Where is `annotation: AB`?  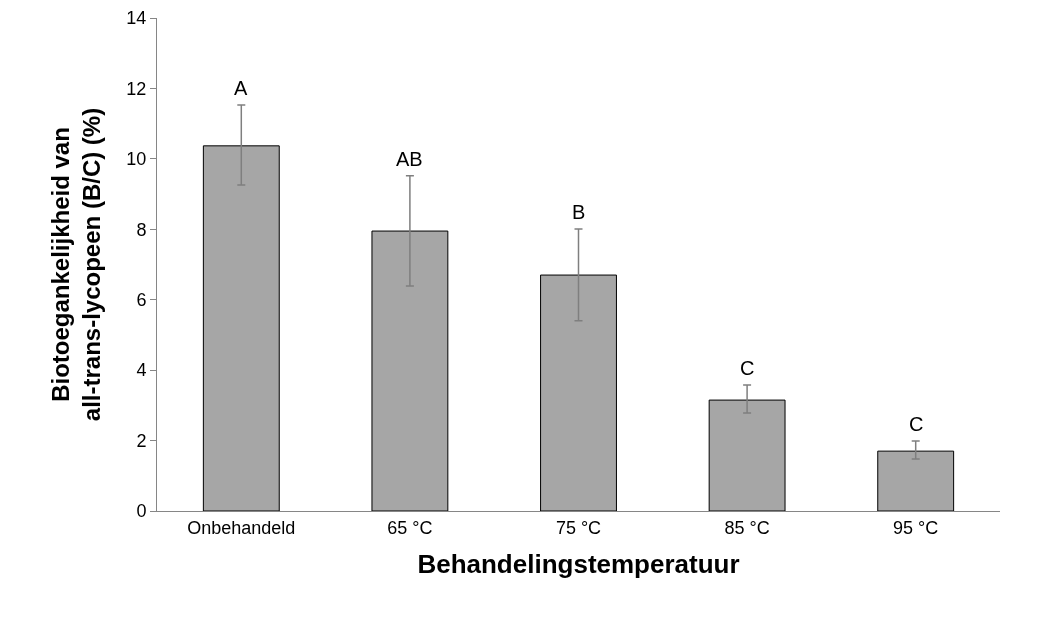
annotation: AB is located at coordinates (409, 159).